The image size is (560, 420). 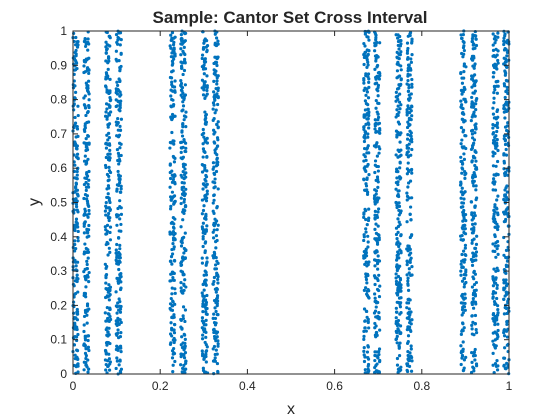 I want to click on y-tick-label: 0.5, so click(x=58, y=203).